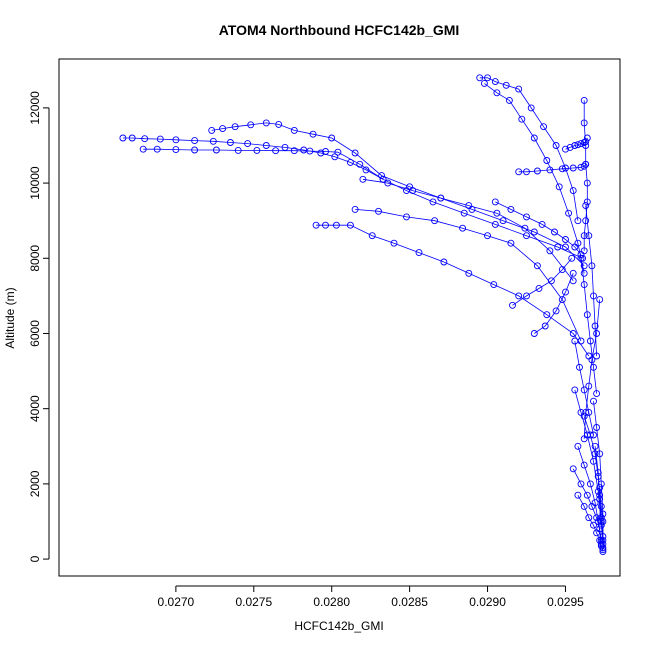 The height and width of the screenshot is (650, 650). I want to click on x-axis-label: HCFC142b_GMI, so click(338, 626).